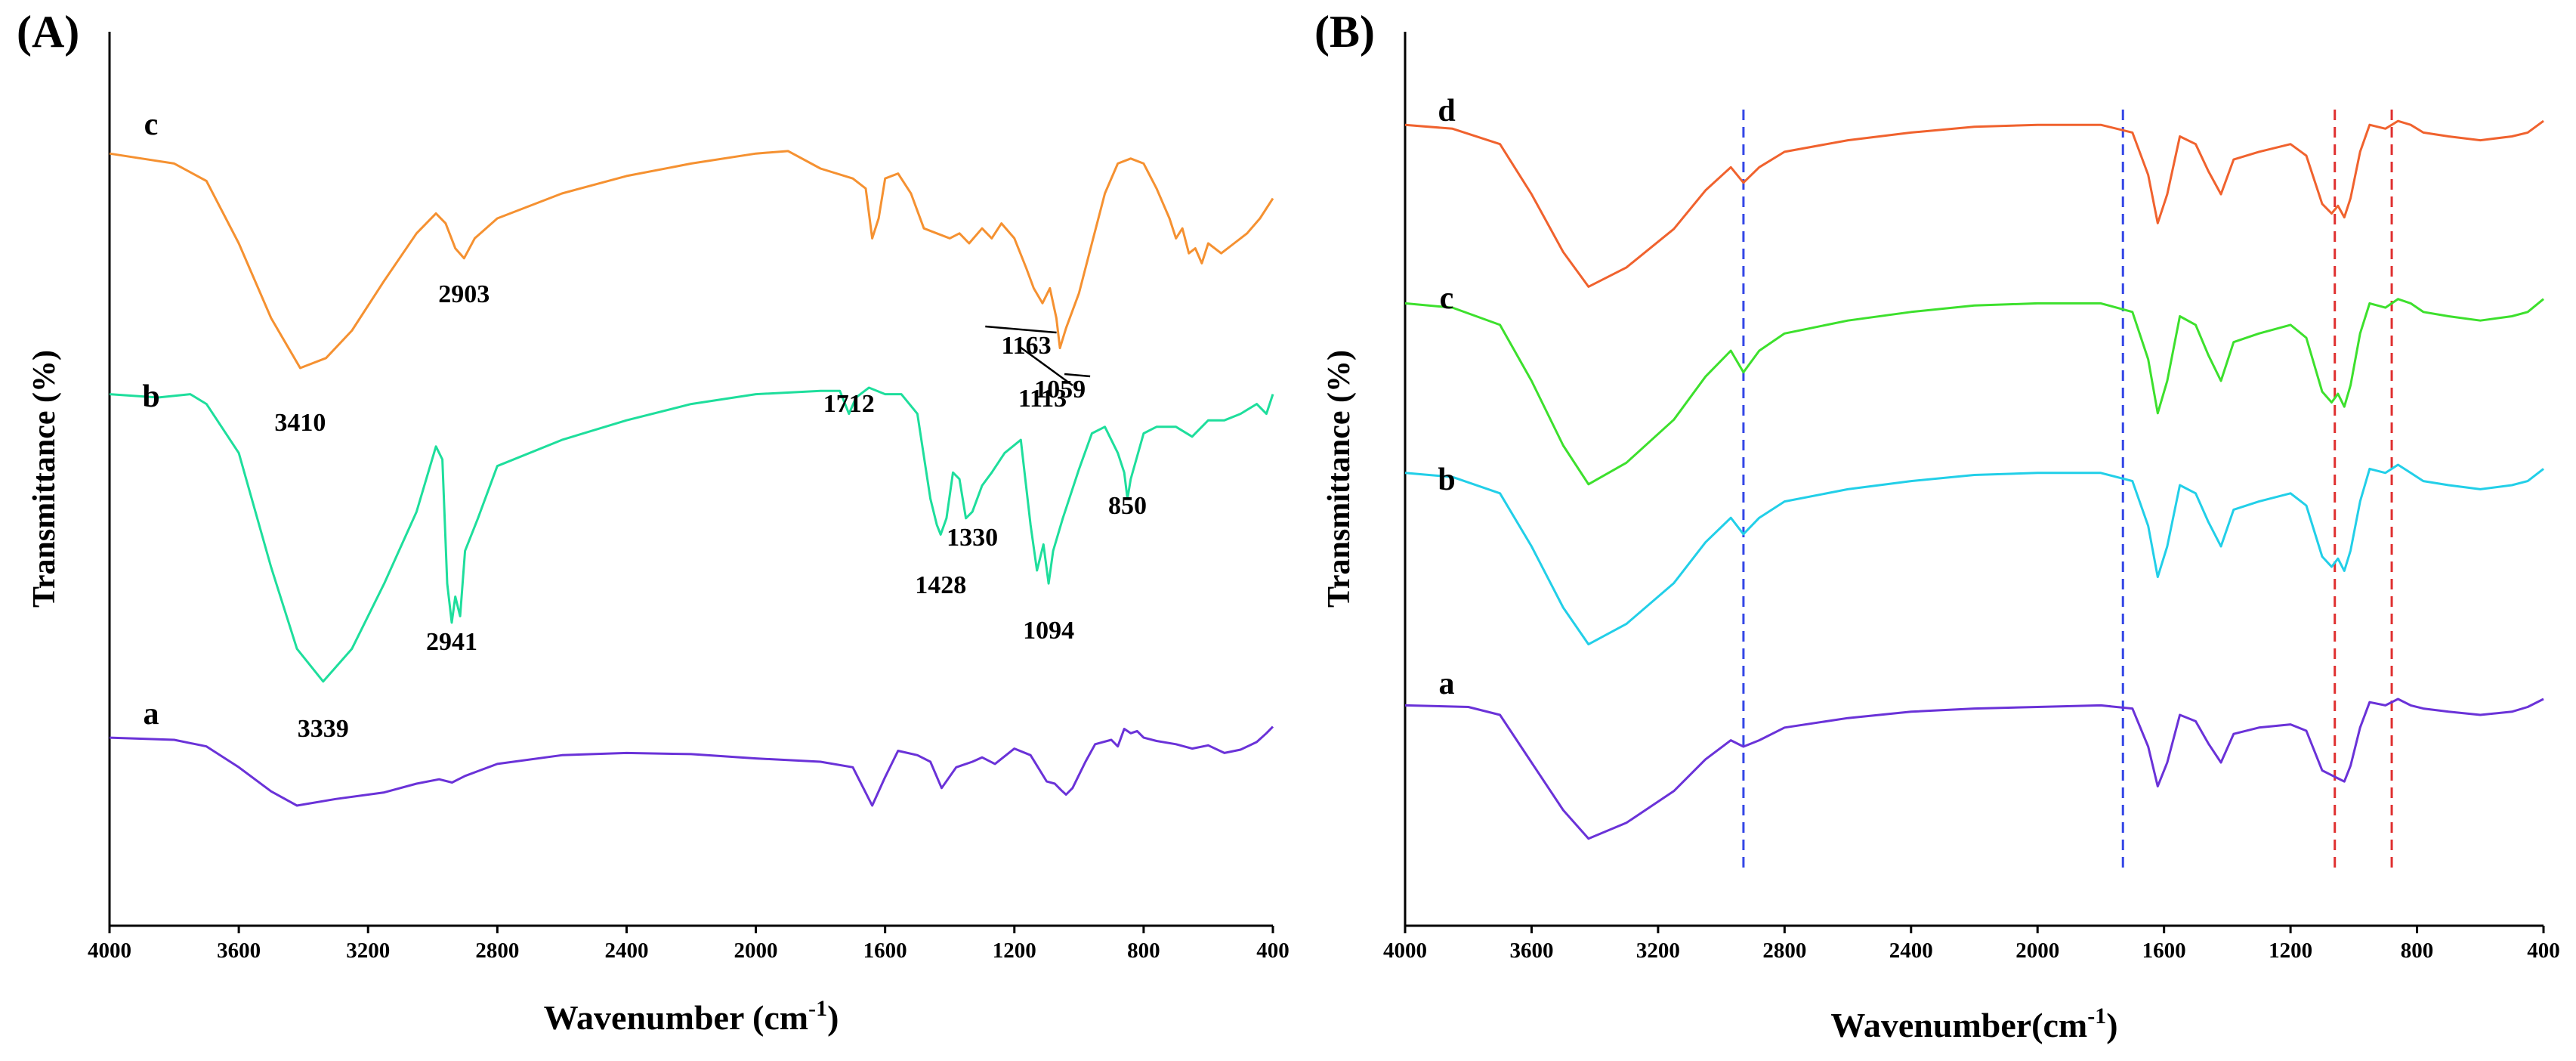 The width and height of the screenshot is (2576, 1061). What do you see at coordinates (1958, 1025) in the screenshot?
I see `x-axis-title-text: Wavenumber(cm` at bounding box center [1958, 1025].